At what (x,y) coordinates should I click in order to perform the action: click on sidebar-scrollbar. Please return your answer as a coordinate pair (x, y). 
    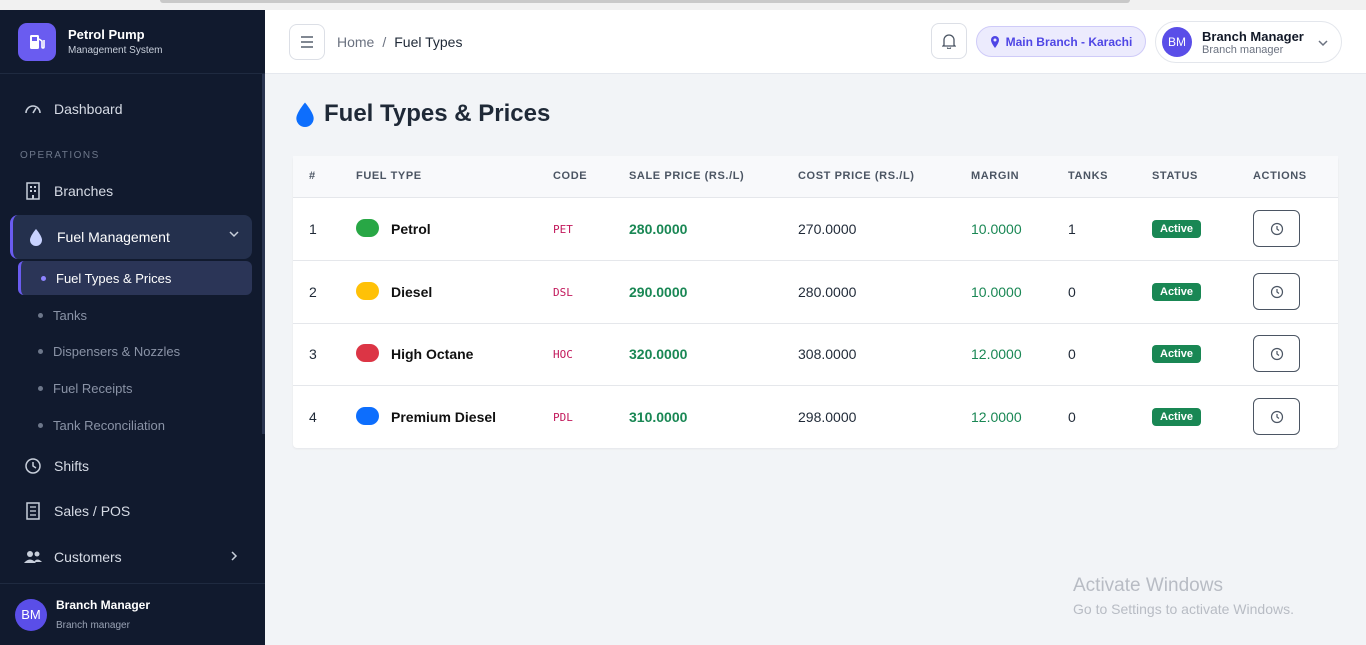
    Looking at the image, I should click on (263, 254).